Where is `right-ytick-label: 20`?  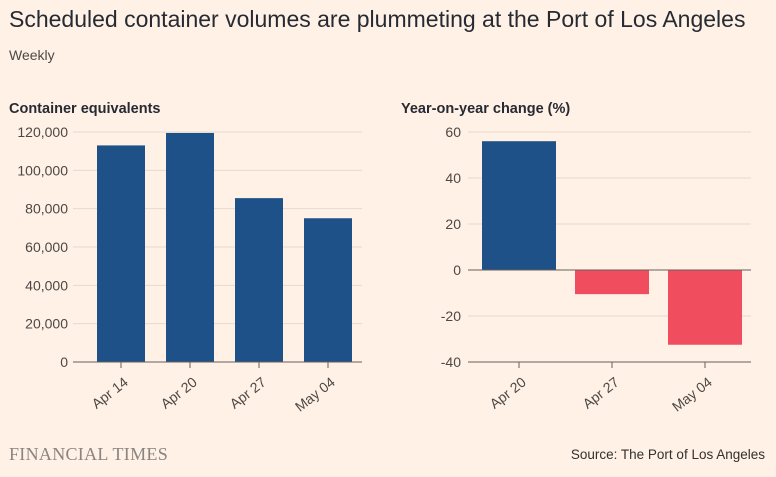 right-ytick-label: 20 is located at coordinates (453, 224).